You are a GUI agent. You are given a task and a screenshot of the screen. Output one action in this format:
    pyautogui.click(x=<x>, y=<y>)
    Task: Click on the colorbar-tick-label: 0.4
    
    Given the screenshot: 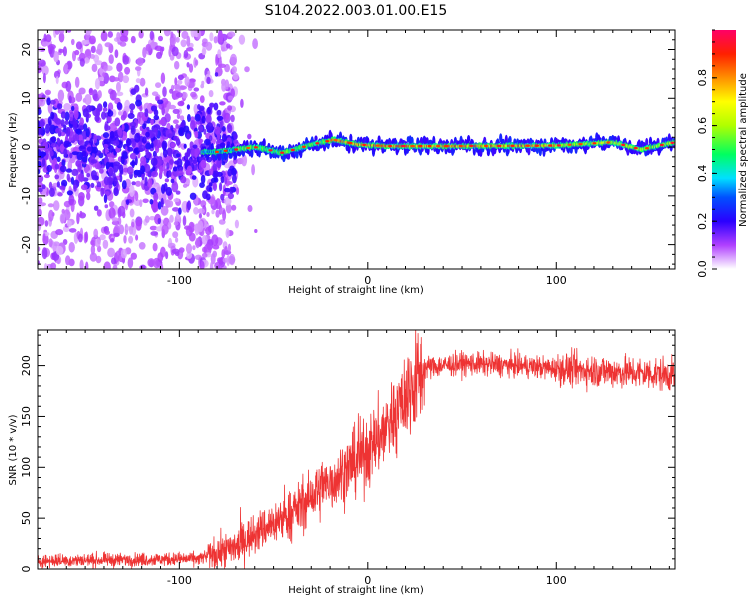 What is the action you would take?
    pyautogui.click(x=702, y=174)
    